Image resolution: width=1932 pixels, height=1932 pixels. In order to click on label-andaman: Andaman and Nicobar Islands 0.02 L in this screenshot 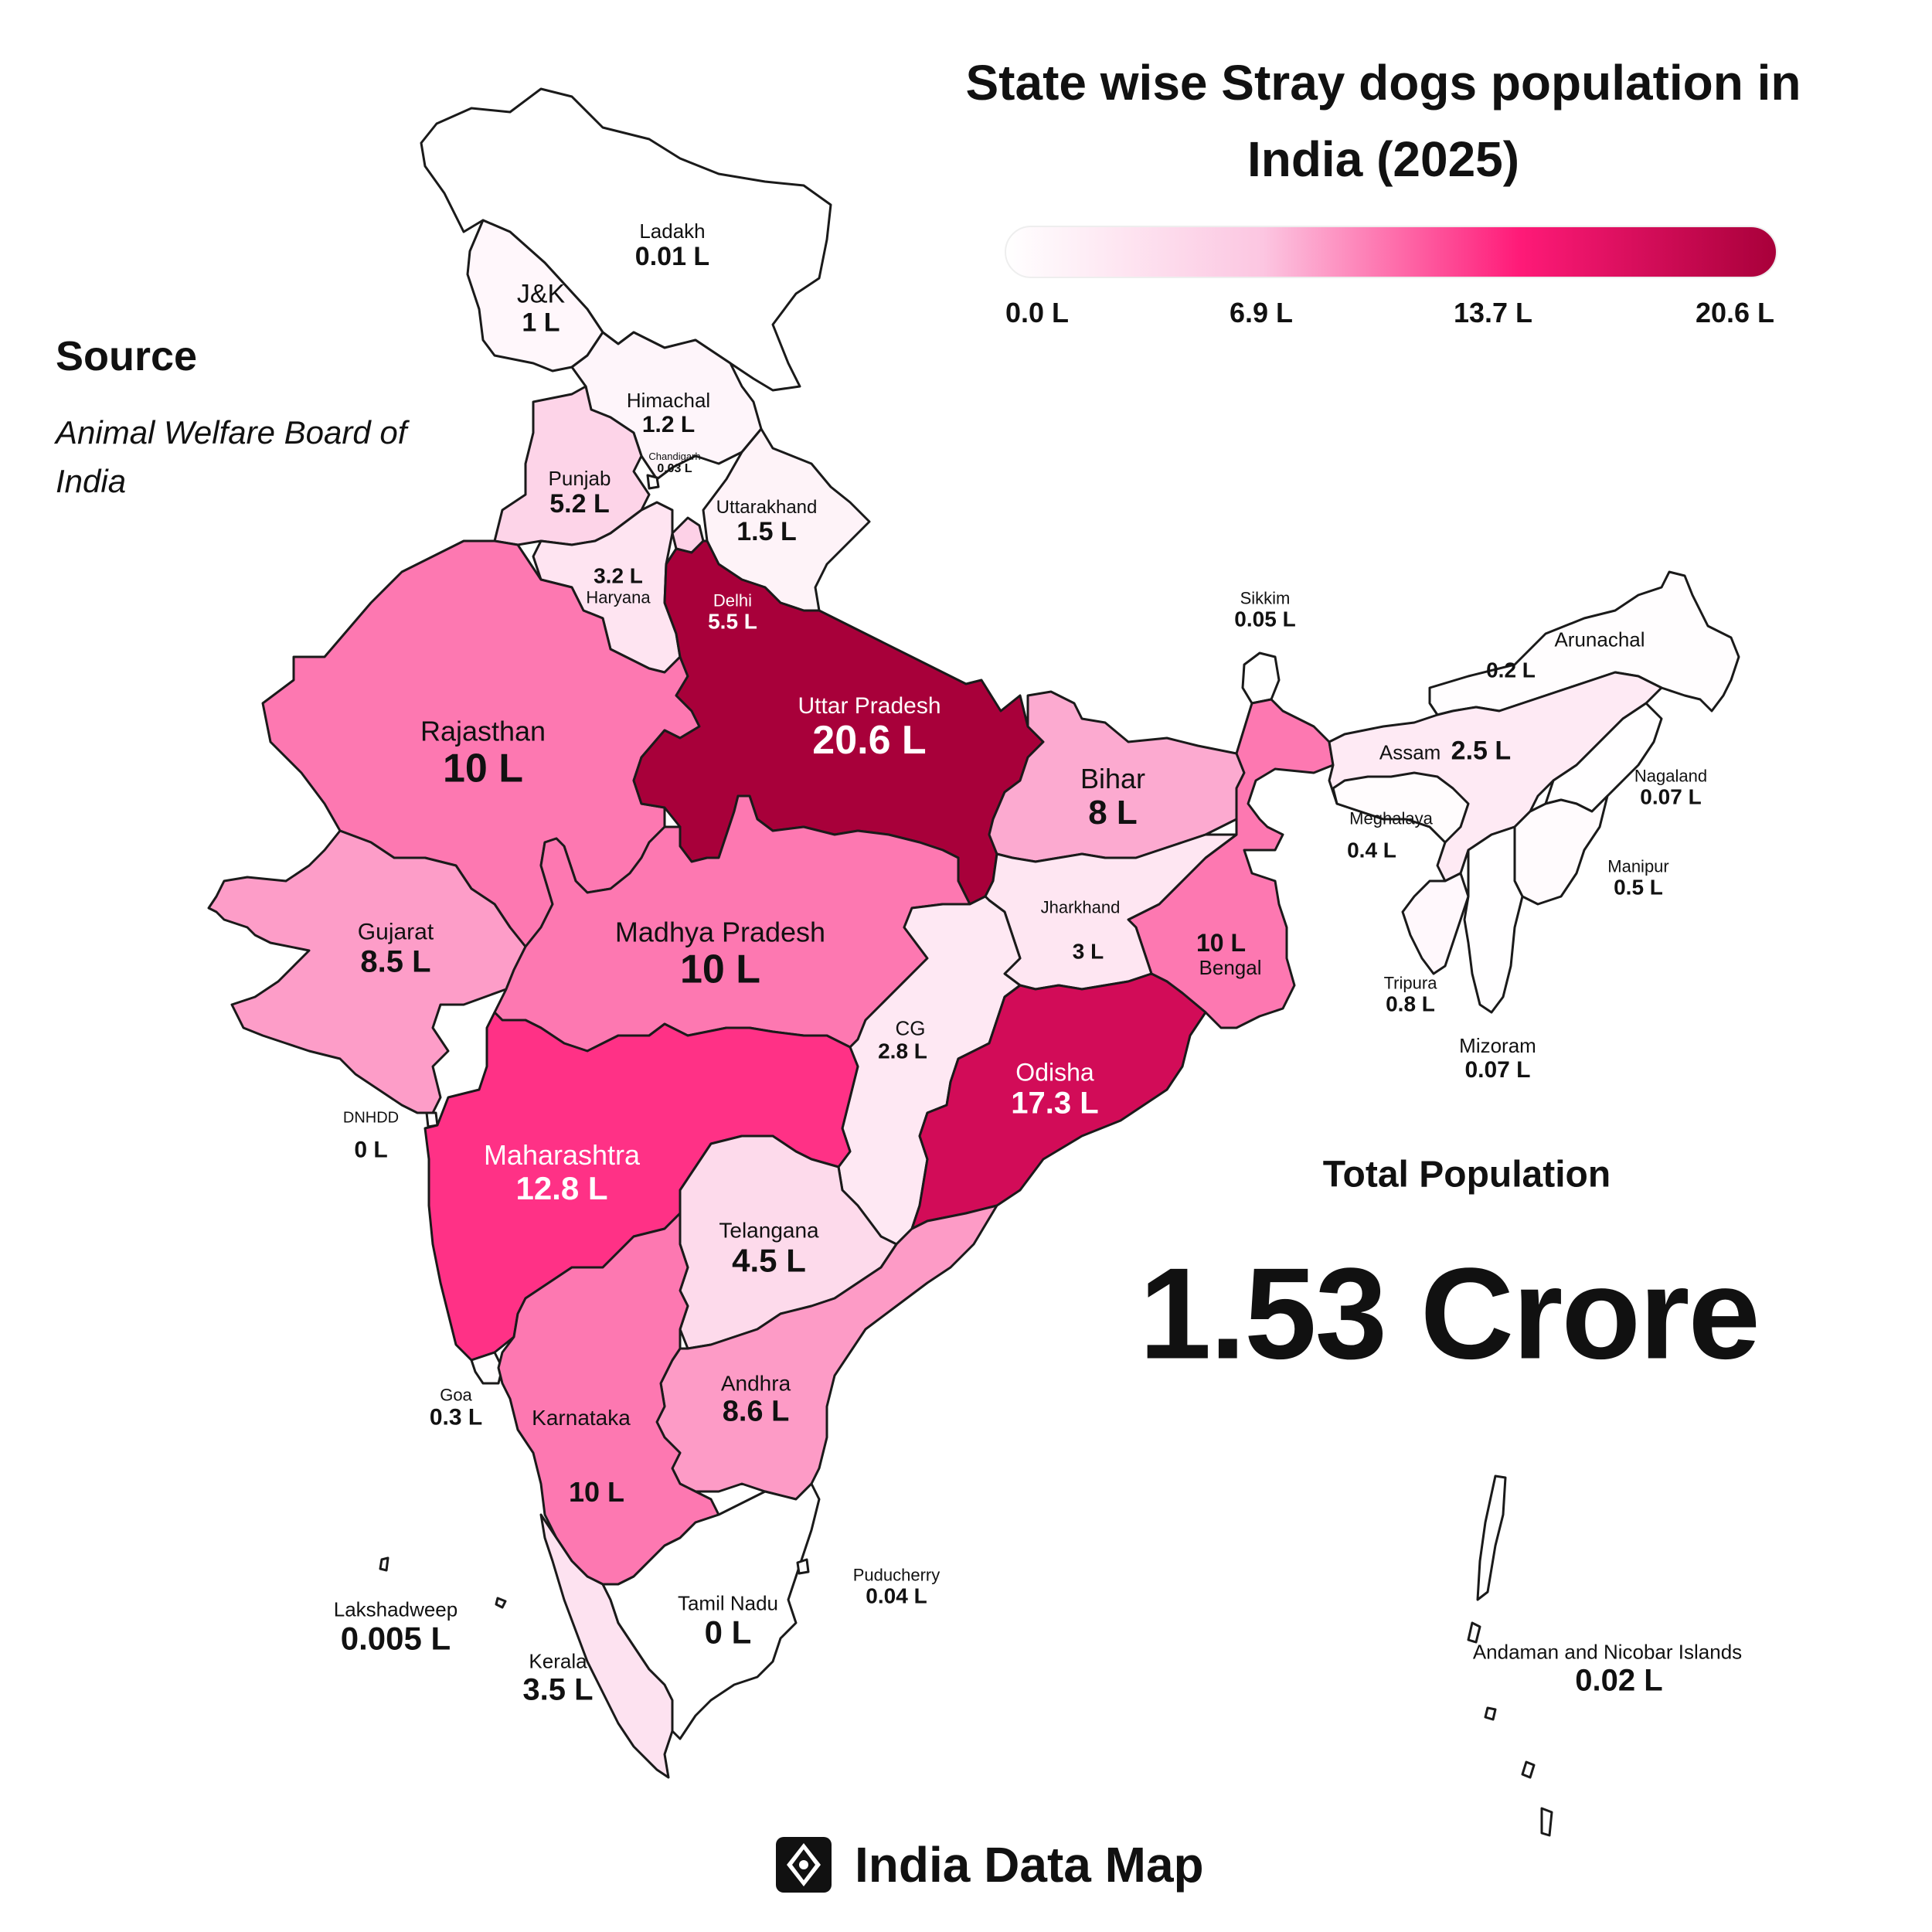, I will do `click(1608, 1669)`.